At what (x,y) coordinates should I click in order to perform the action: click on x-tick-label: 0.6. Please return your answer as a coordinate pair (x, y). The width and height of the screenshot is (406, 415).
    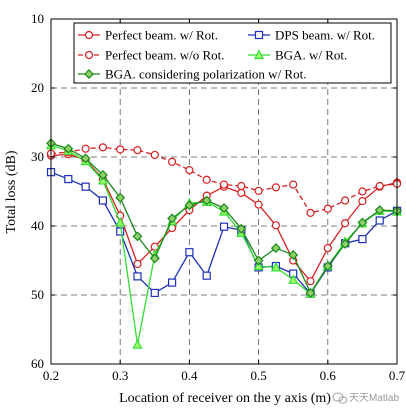
    Looking at the image, I should click on (328, 375).